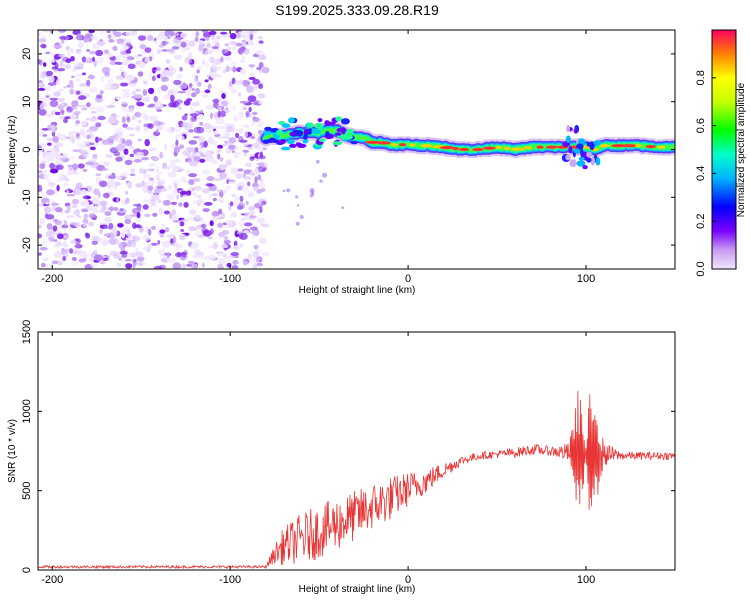 The image size is (750, 605). Describe the element at coordinates (741, 149) in the screenshot. I see `colorbar-label: Normalized spectral amplitude` at that location.